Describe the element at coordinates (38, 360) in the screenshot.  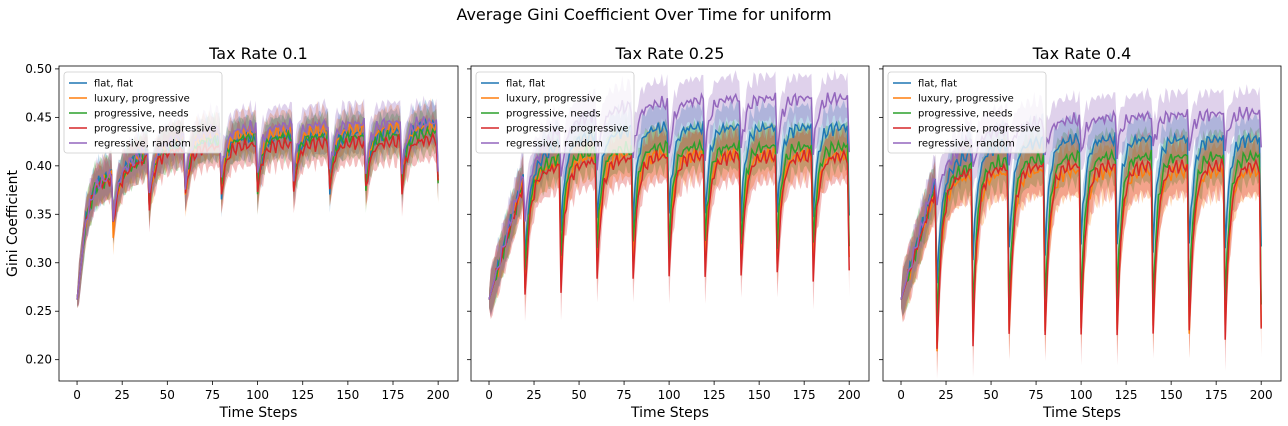
I see `y-tick-label: 0.20` at that location.